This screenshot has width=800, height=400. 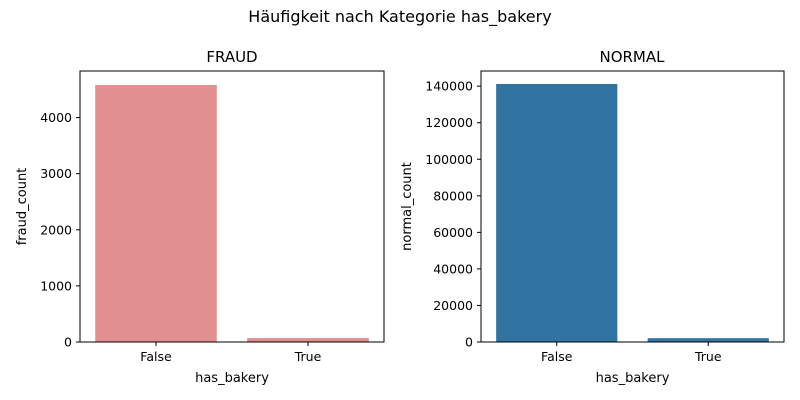 What do you see at coordinates (453, 268) in the screenshot?
I see `y-tick-label: 40000` at bounding box center [453, 268].